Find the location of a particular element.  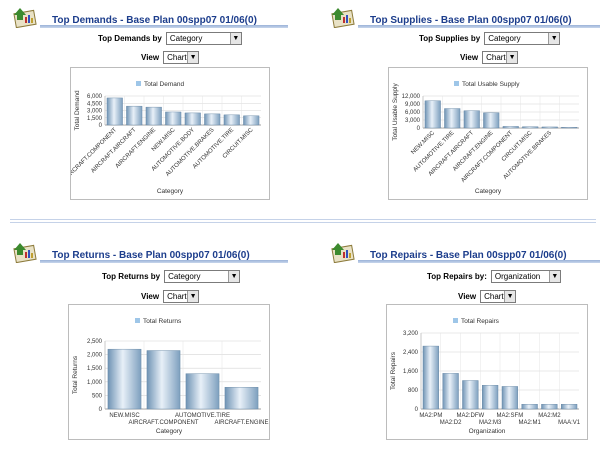

repairs-view-control: View Chart ▼ is located at coordinates (487, 296).